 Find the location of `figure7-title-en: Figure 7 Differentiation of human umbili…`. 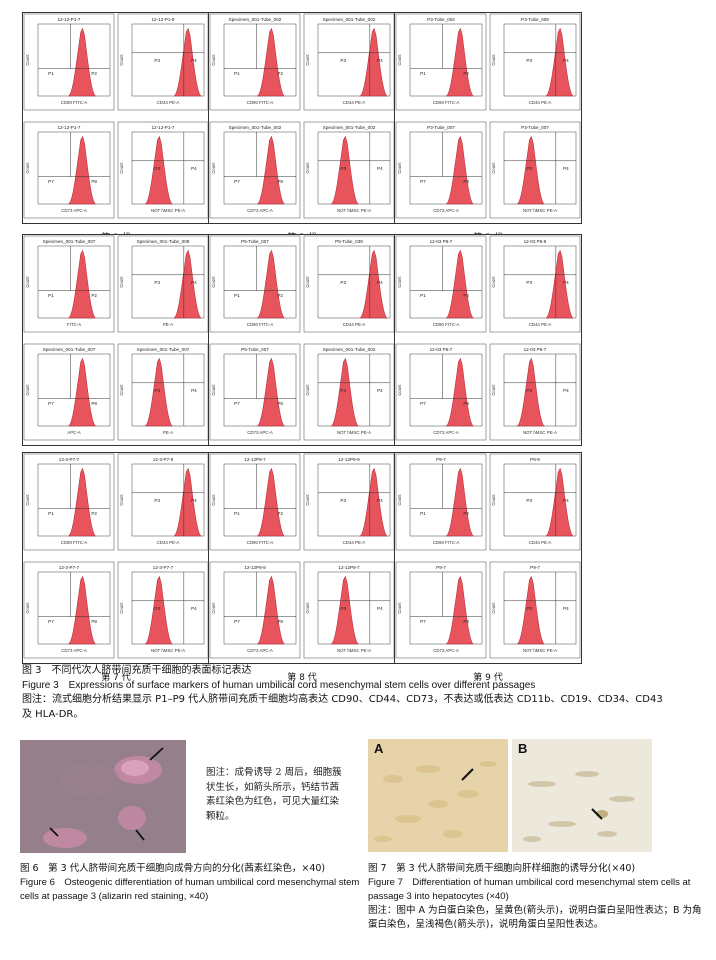

figure7-title-en: Figure 7 Differentiation of human umbili… is located at coordinates (529, 889).